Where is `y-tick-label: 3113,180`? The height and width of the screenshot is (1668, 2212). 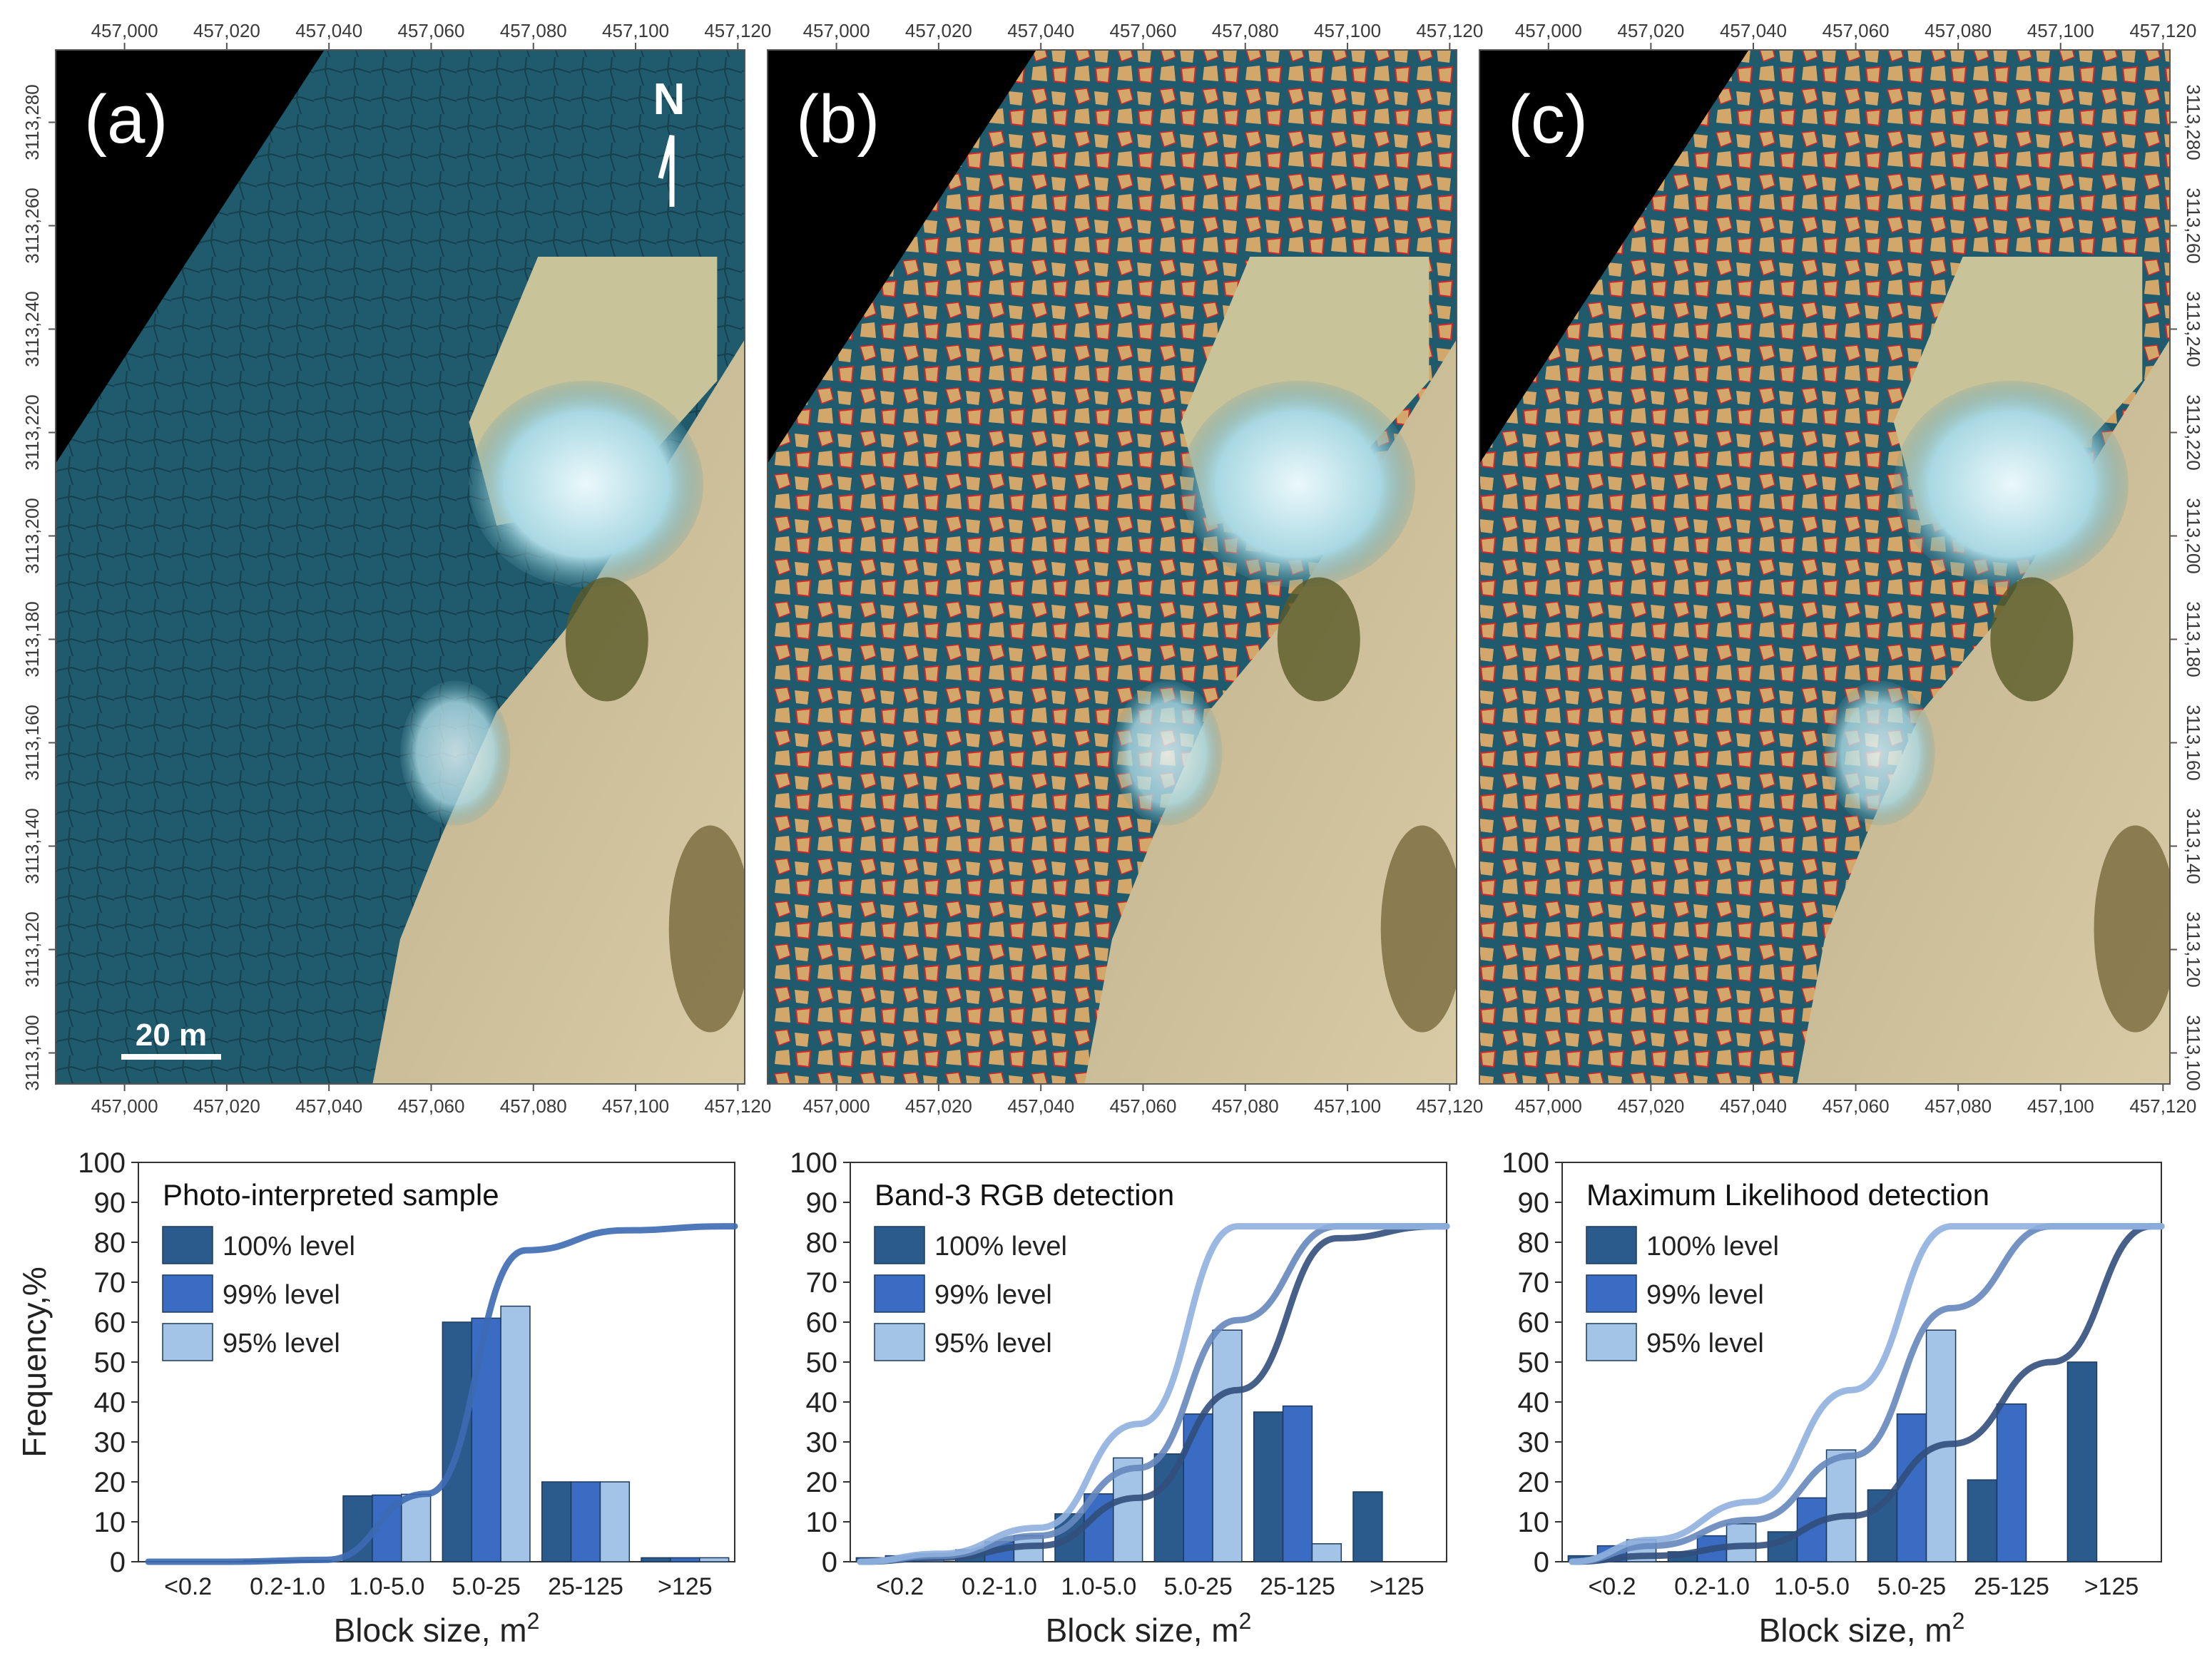 y-tick-label: 3113,180 is located at coordinates (32, 639).